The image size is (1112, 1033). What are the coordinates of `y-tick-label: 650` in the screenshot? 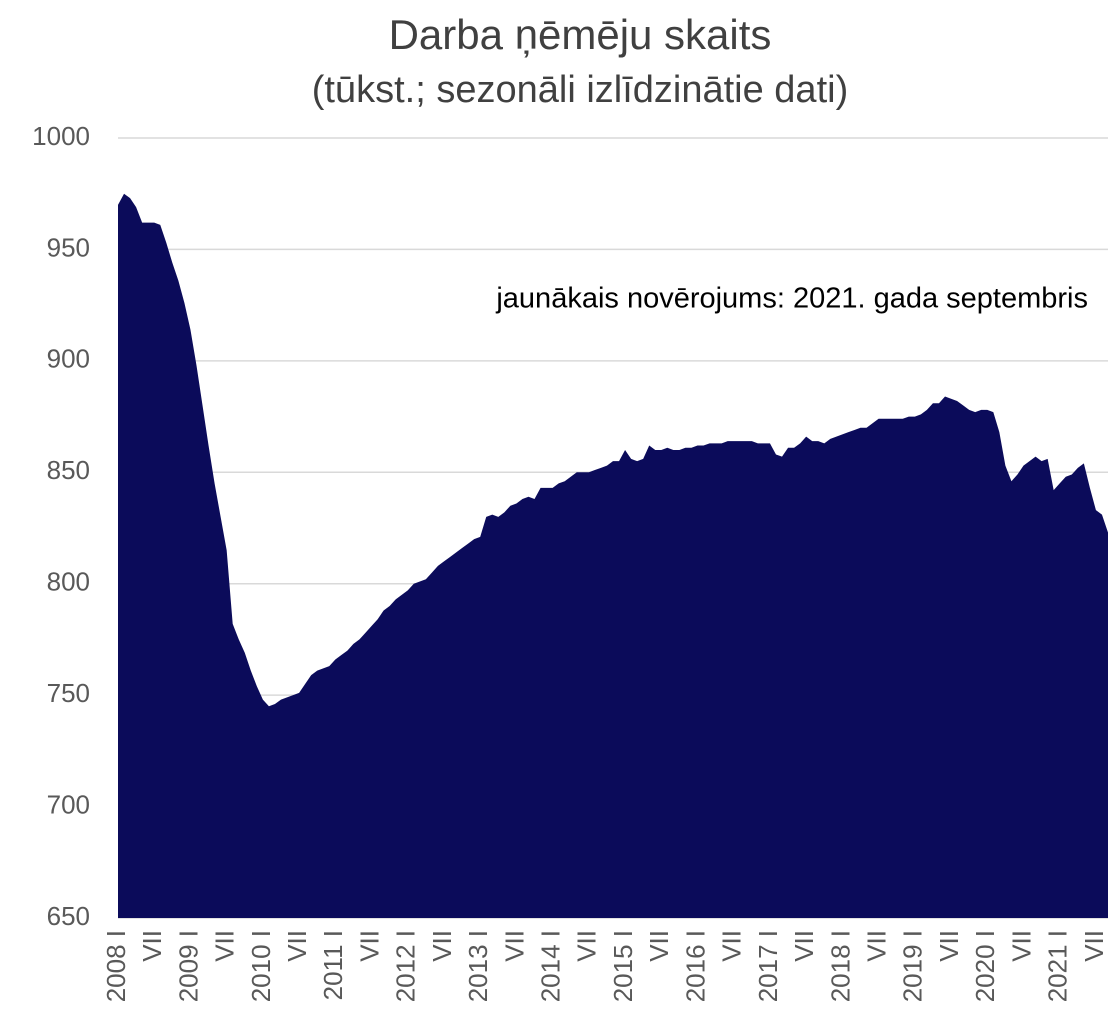 It's located at (68, 916).